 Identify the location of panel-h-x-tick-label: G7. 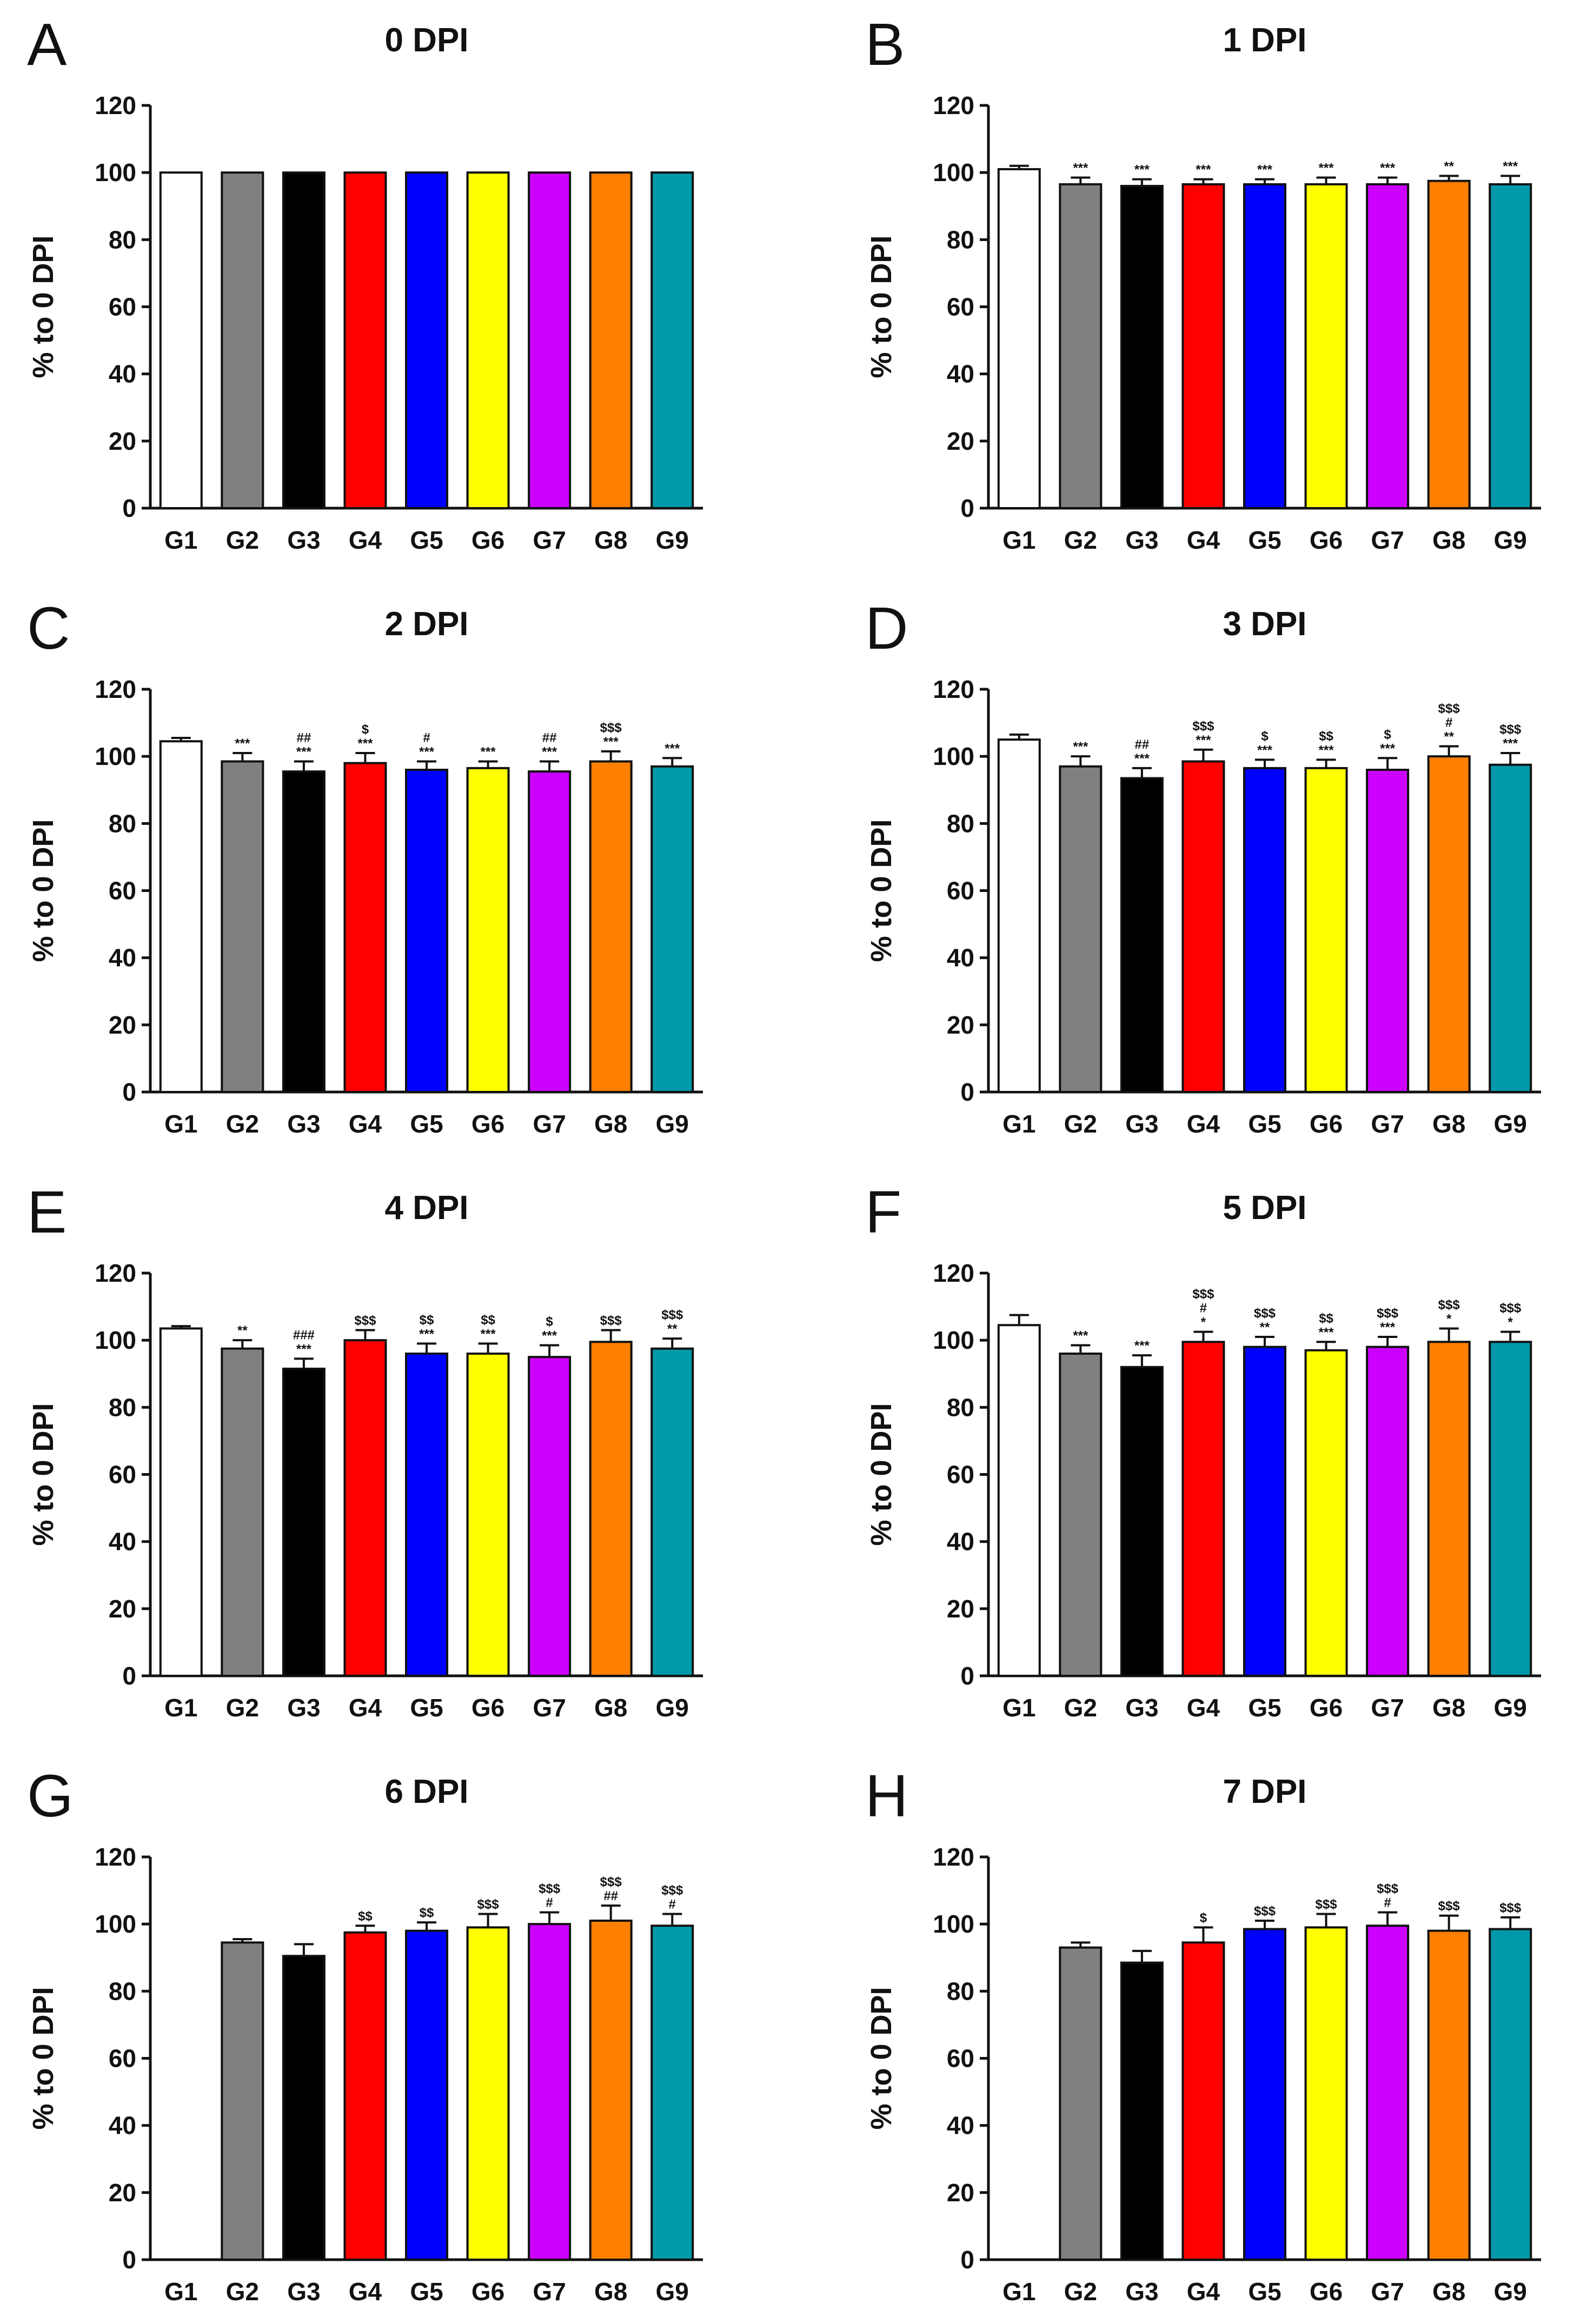
(1387, 2292).